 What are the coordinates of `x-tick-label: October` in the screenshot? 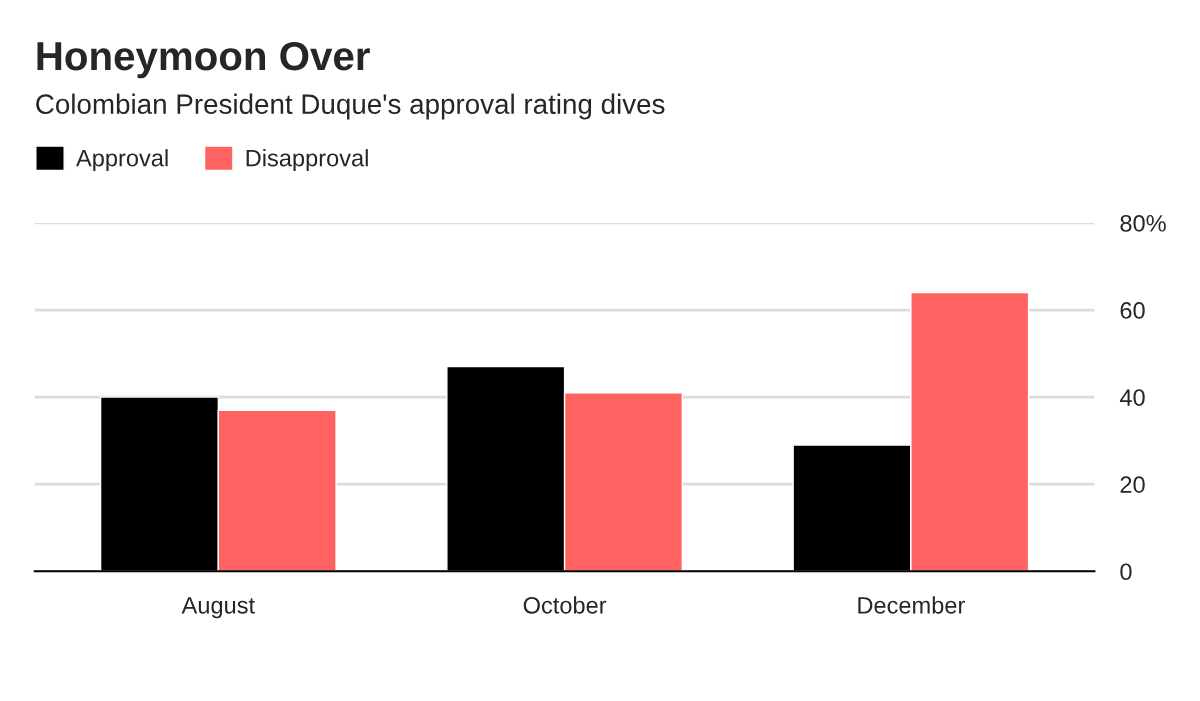 It's located at (565, 605).